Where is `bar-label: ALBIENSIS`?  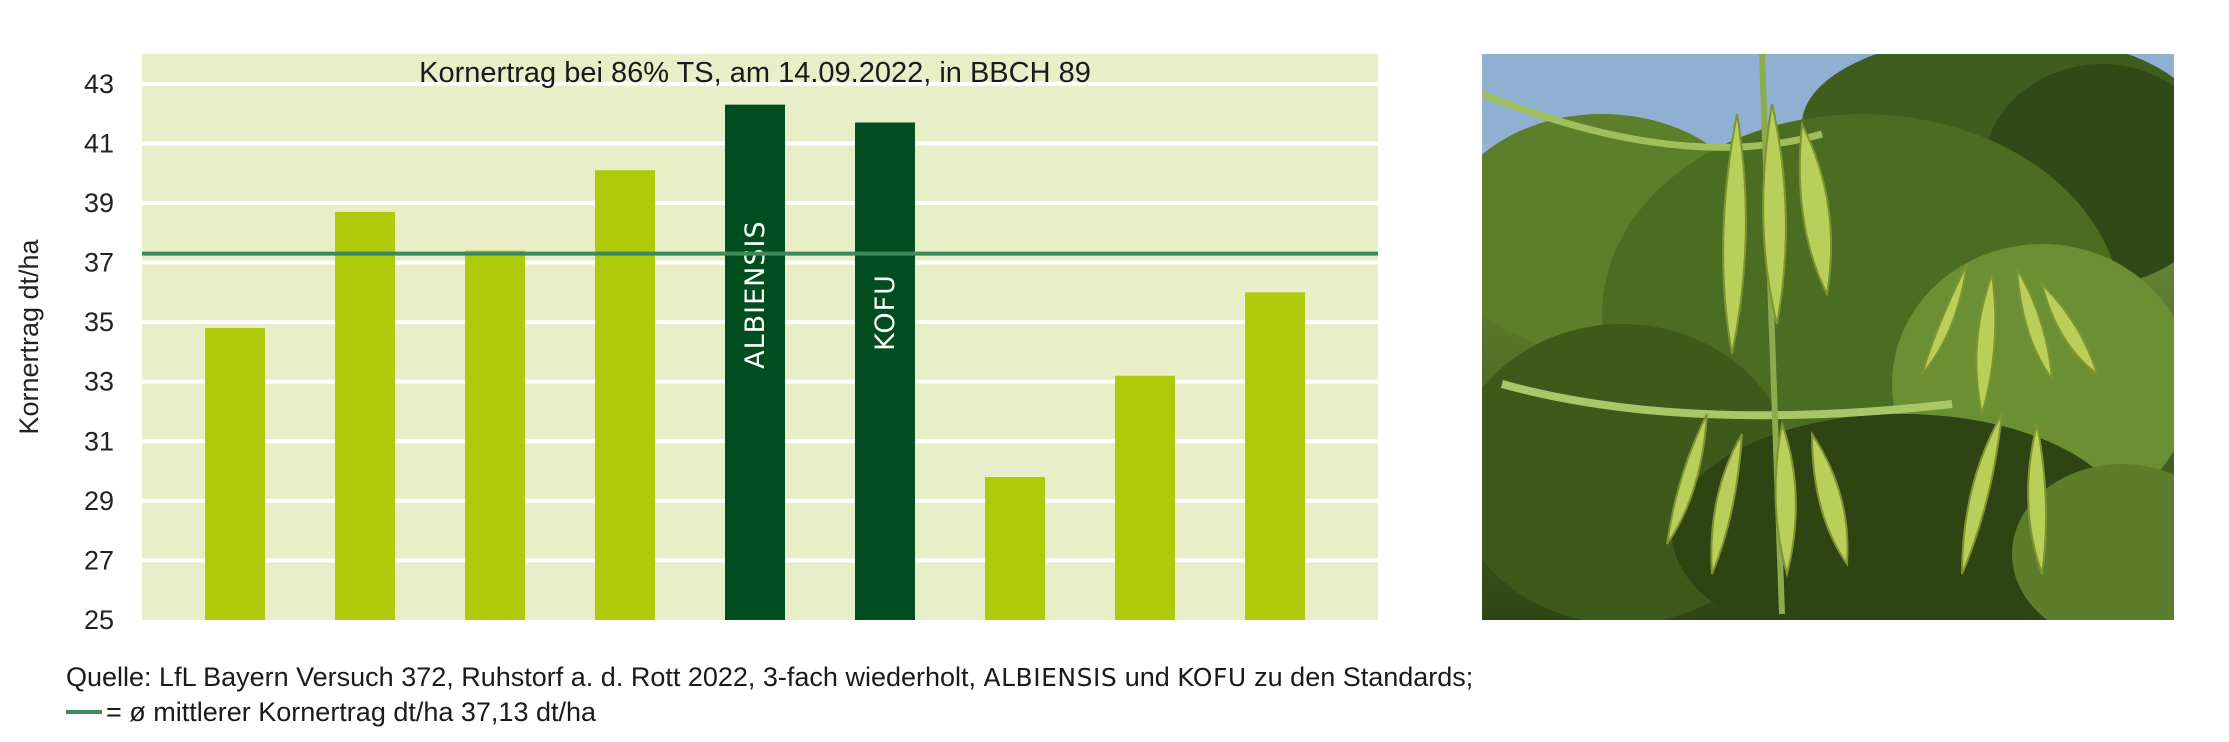
bar-label: ALBIENSIS is located at coordinates (755, 294).